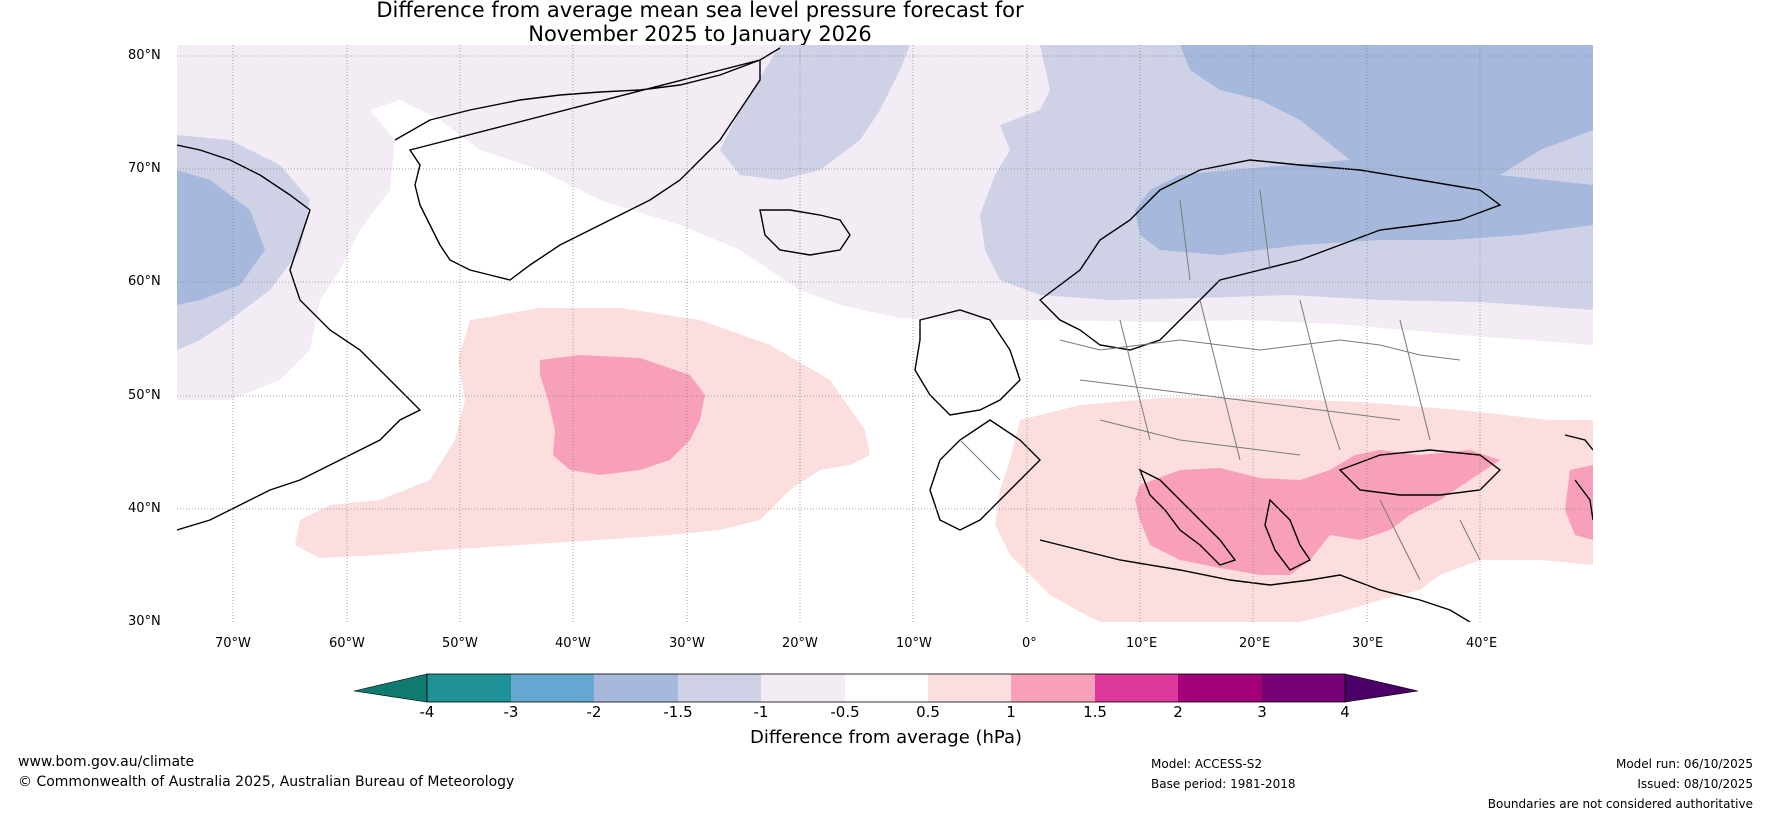 The width and height of the screenshot is (1770, 816). Describe the element at coordinates (144, 55) in the screenshot. I see `lat-label-80n: 80°N` at that location.